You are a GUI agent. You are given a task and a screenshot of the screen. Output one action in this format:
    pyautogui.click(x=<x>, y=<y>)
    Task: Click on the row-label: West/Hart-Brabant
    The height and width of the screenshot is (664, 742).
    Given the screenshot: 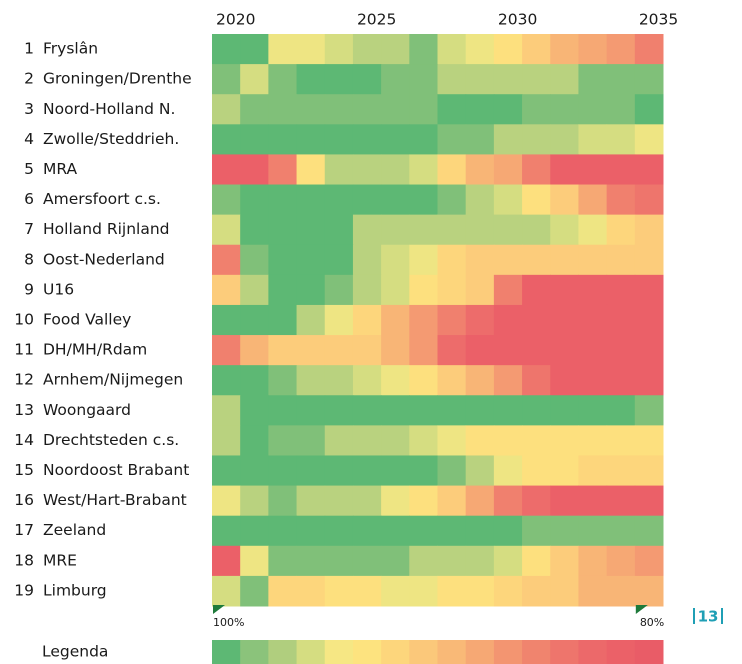 What is the action you would take?
    pyautogui.click(x=115, y=500)
    